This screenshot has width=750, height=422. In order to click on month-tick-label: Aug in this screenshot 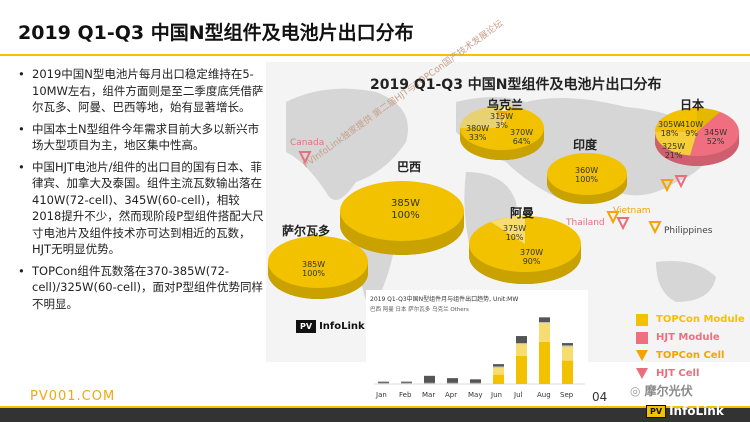, I will do `click(544, 395)`.